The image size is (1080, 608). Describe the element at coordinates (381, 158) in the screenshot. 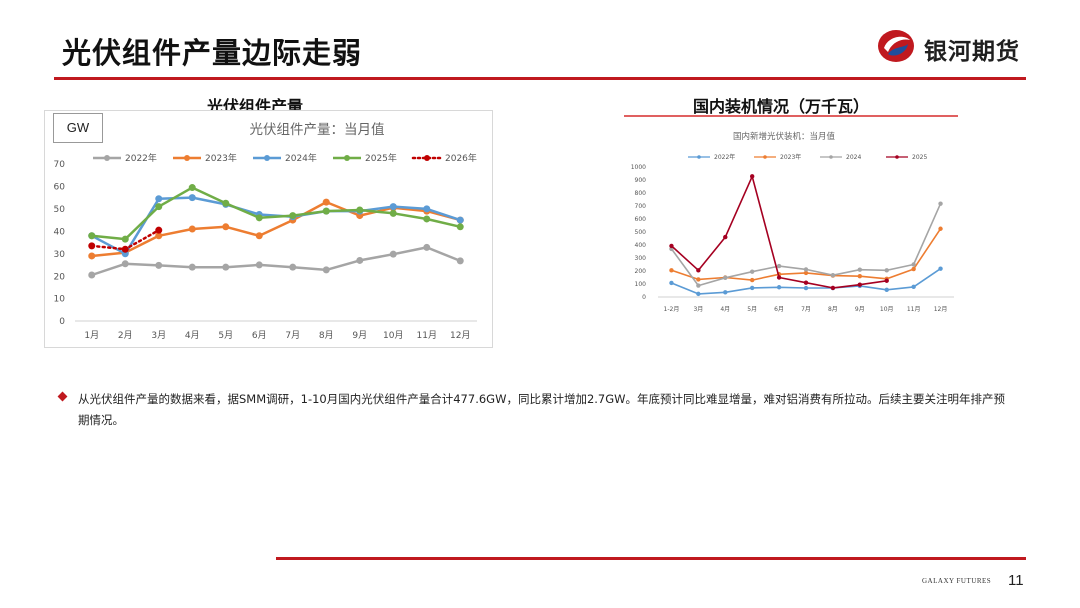

I see `legend-label: 2025年` at that location.